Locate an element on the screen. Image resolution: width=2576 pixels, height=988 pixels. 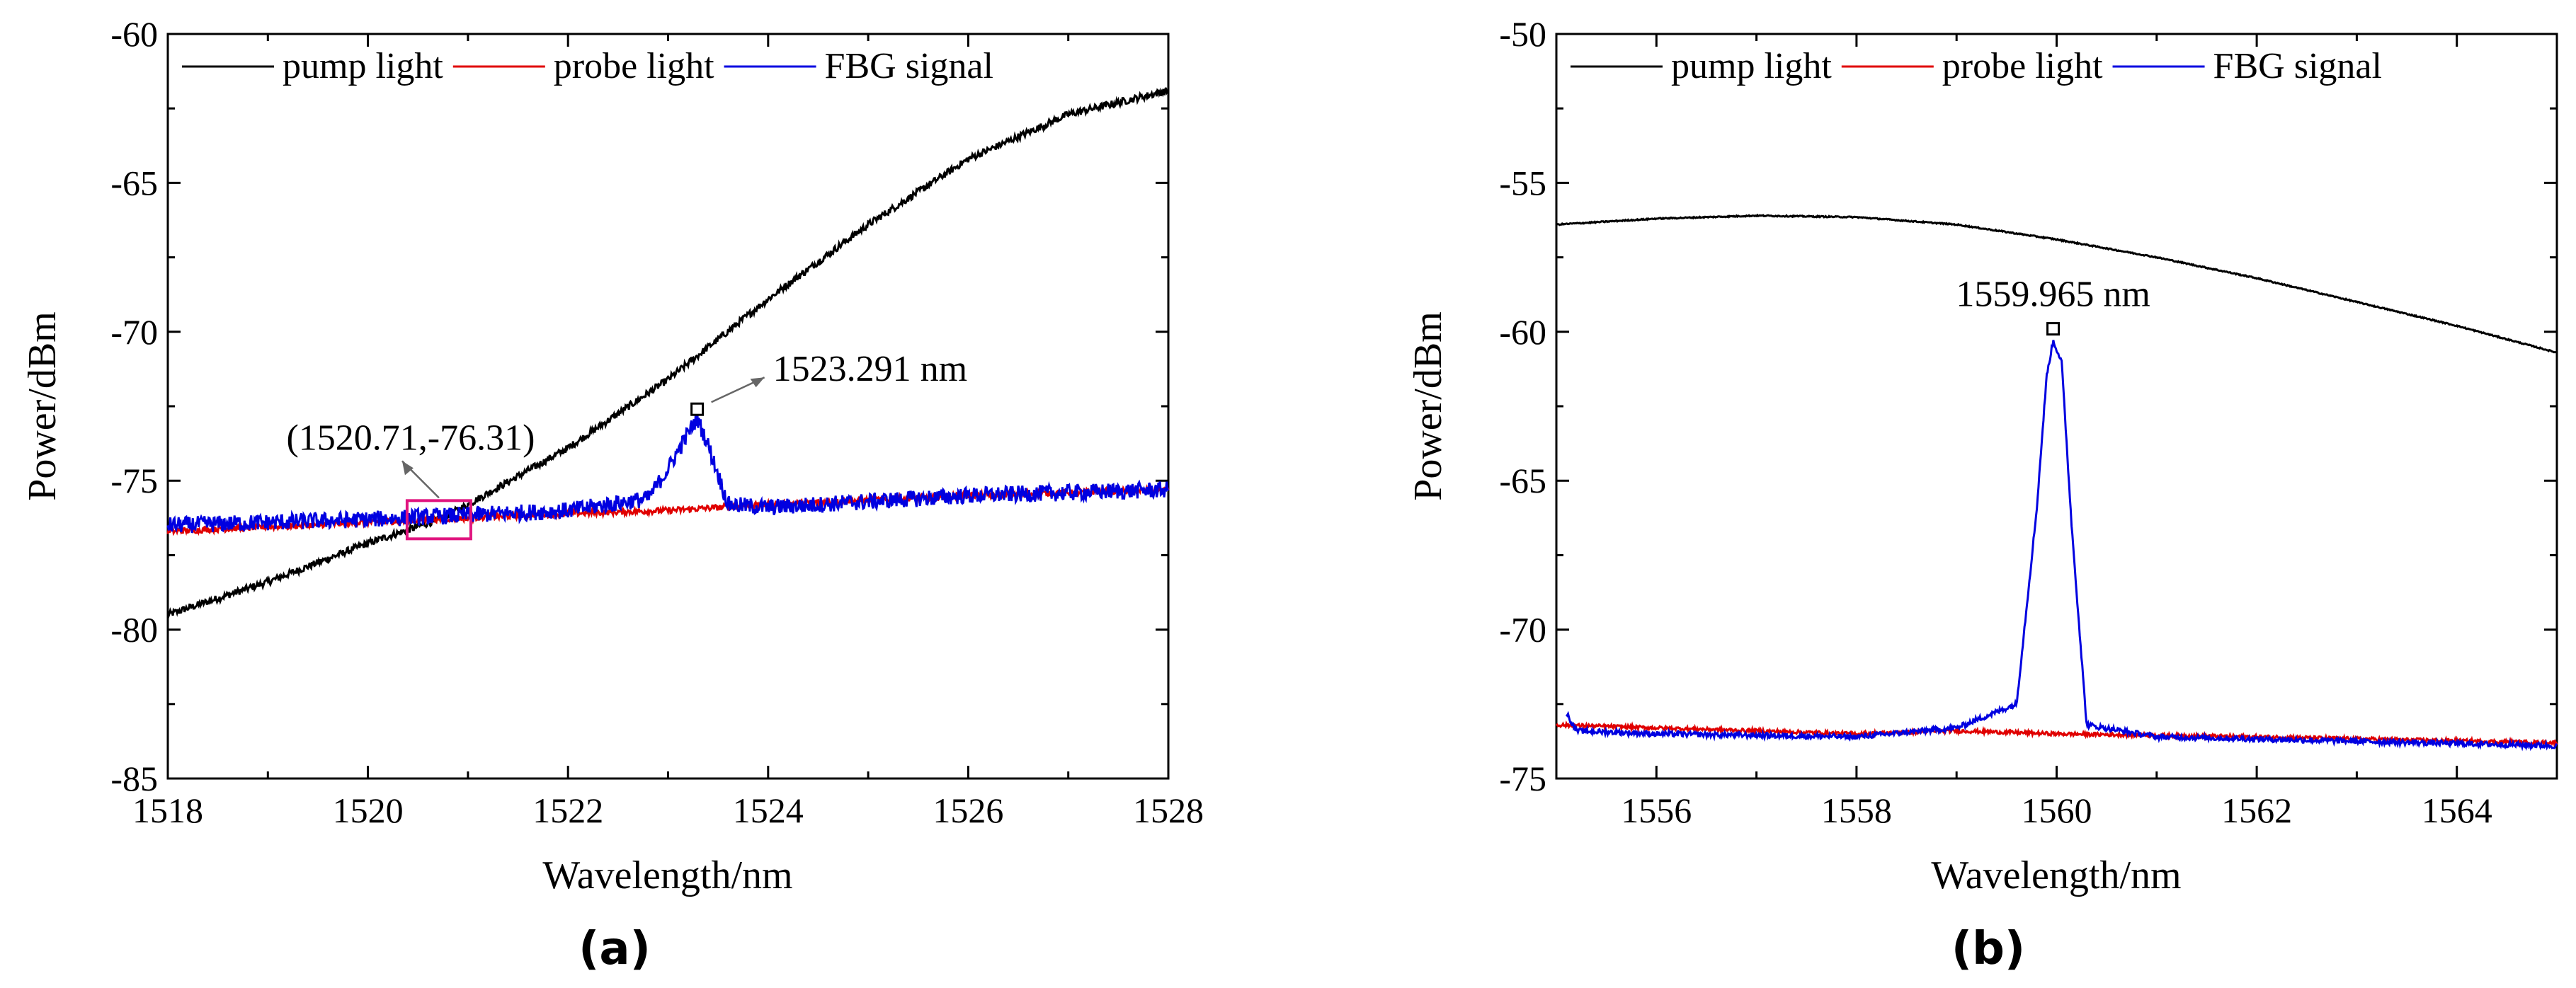
panel-b-xtick-label: 1564 is located at coordinates (2457, 810).